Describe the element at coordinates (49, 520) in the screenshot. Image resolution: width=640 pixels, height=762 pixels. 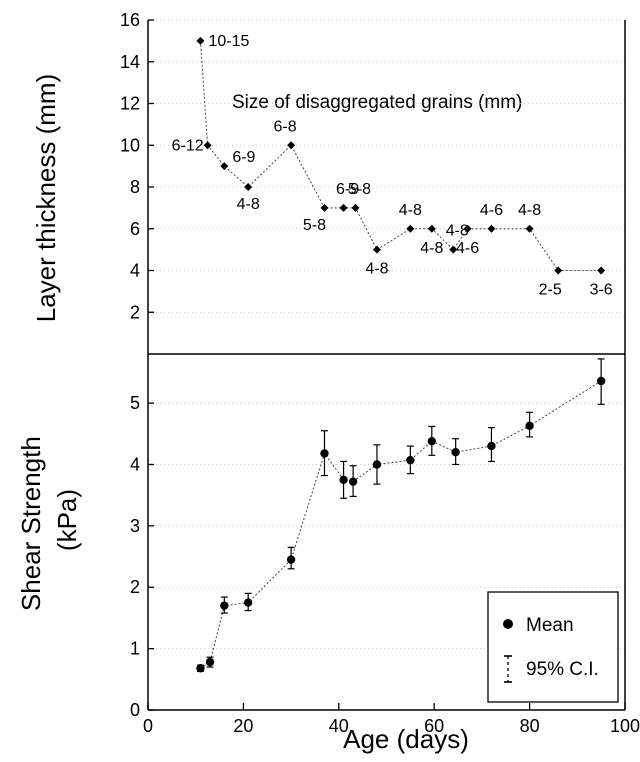
I see `shear-ylabel: Shear Strength (kPa)` at that location.